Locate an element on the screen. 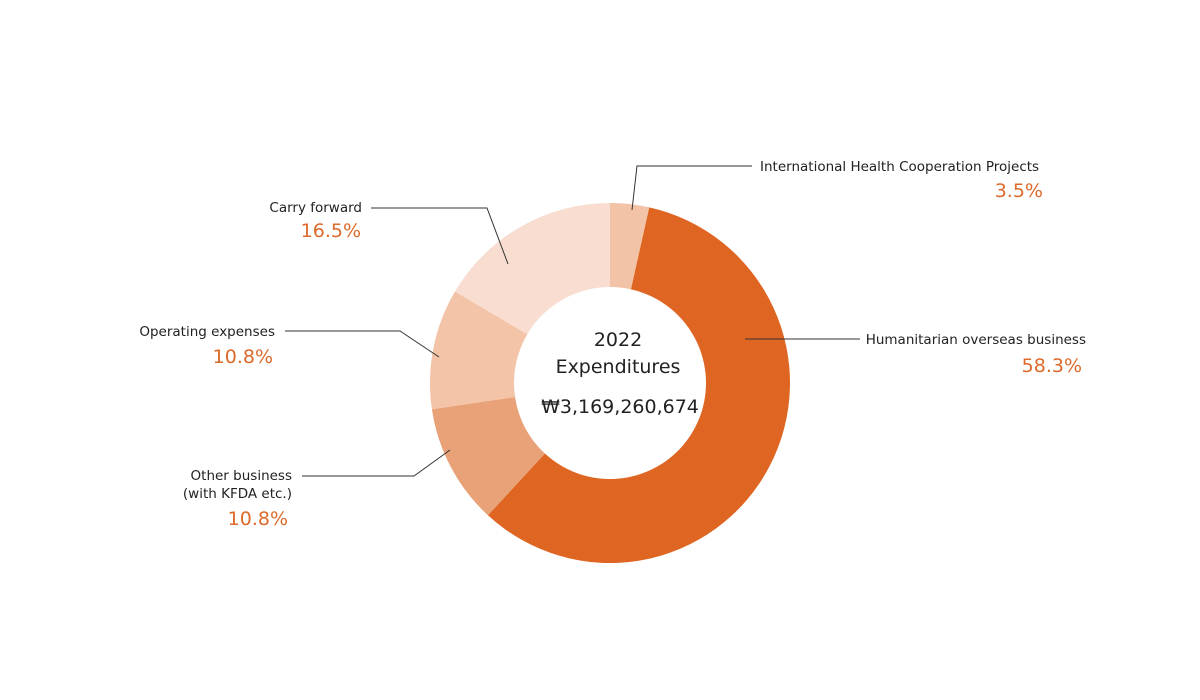 This screenshot has width=1200, height=700. slice-label-4-line-0: Carry forward is located at coordinates (315, 208).